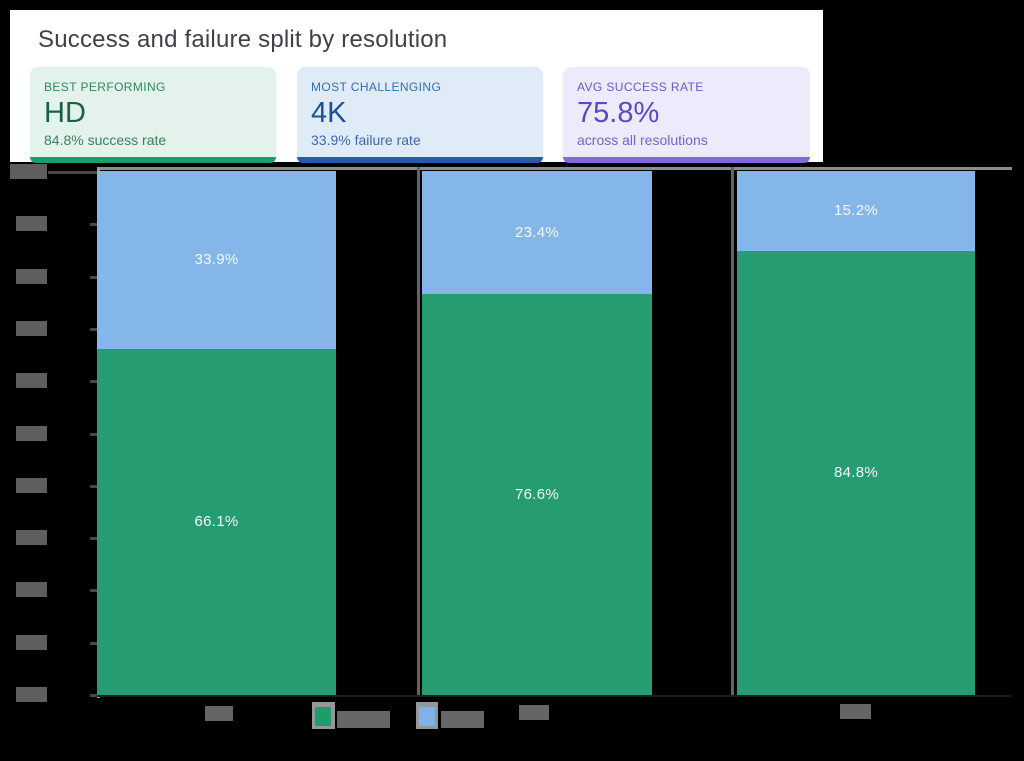 This screenshot has height=761, width=1024. I want to click on card-value: 4K, so click(329, 113).